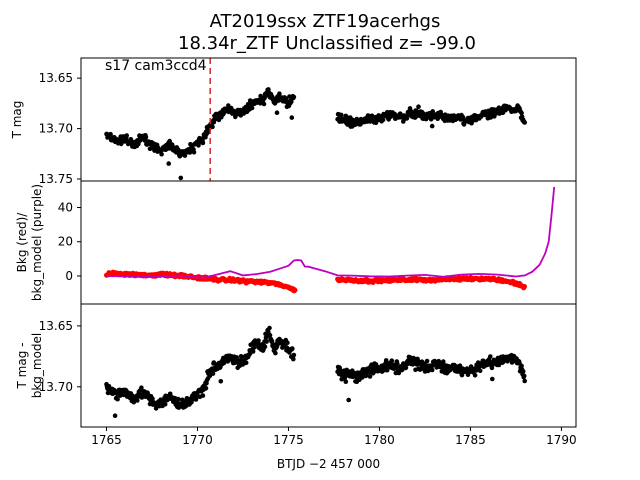 The image size is (640, 480). I want to click on y-tick-label: 40, so click(65, 208).